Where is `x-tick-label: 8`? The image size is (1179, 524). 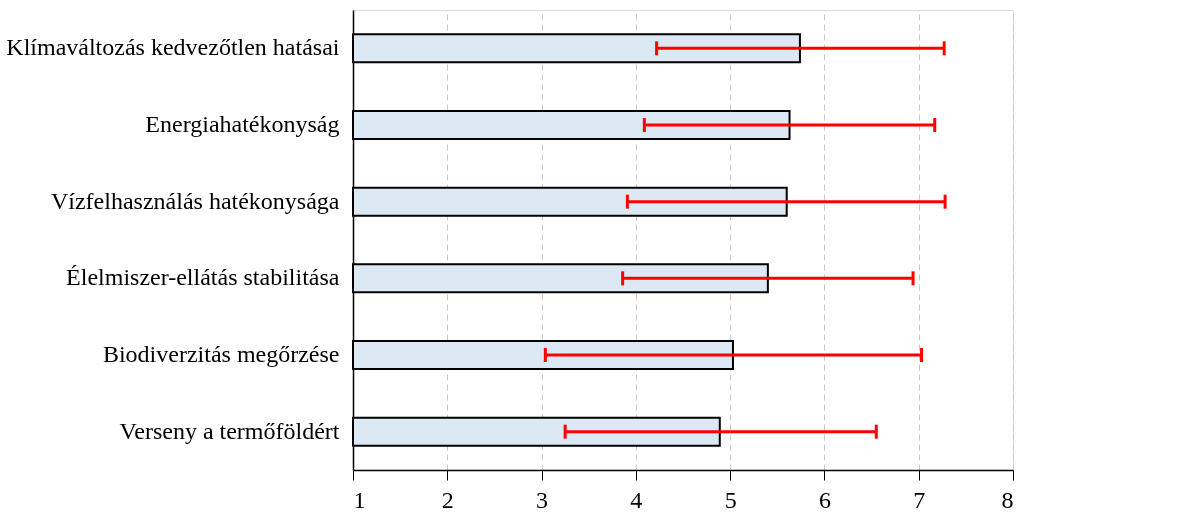
x-tick-label: 8 is located at coordinates (1007, 499).